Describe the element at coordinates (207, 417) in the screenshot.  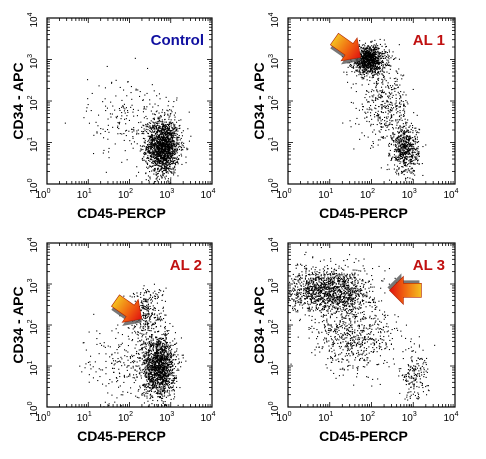
I see `x-tick-label: 104` at that location.